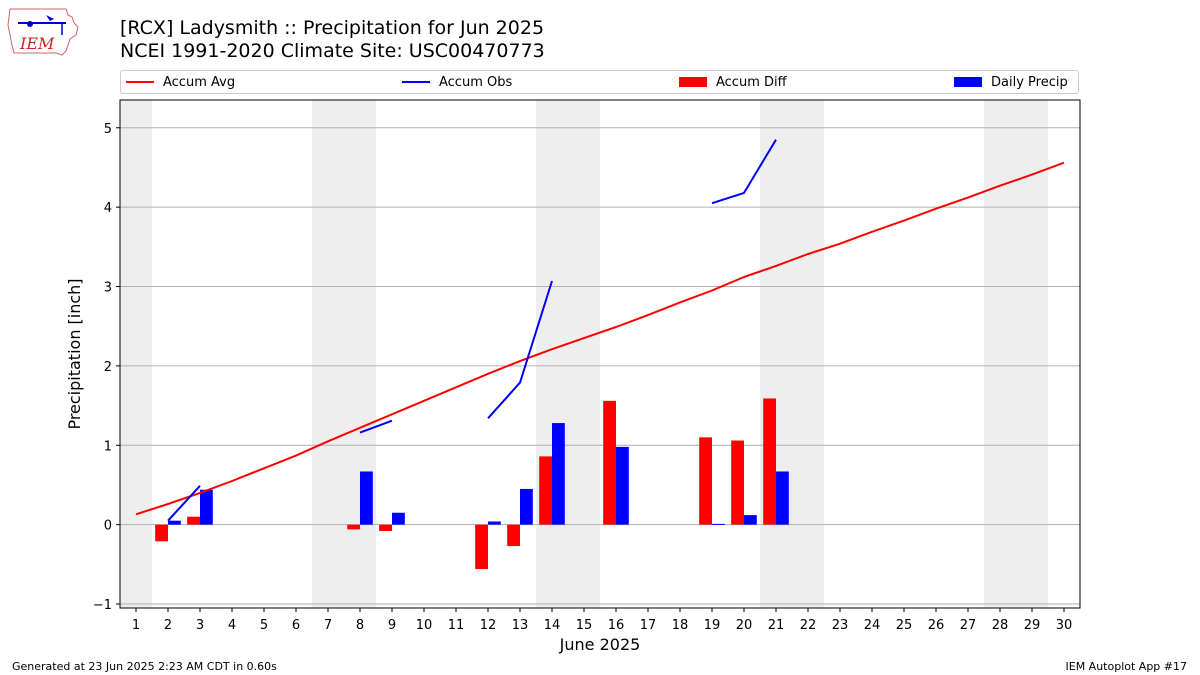  I want to click on x-tick-label: 29, so click(1032, 625).